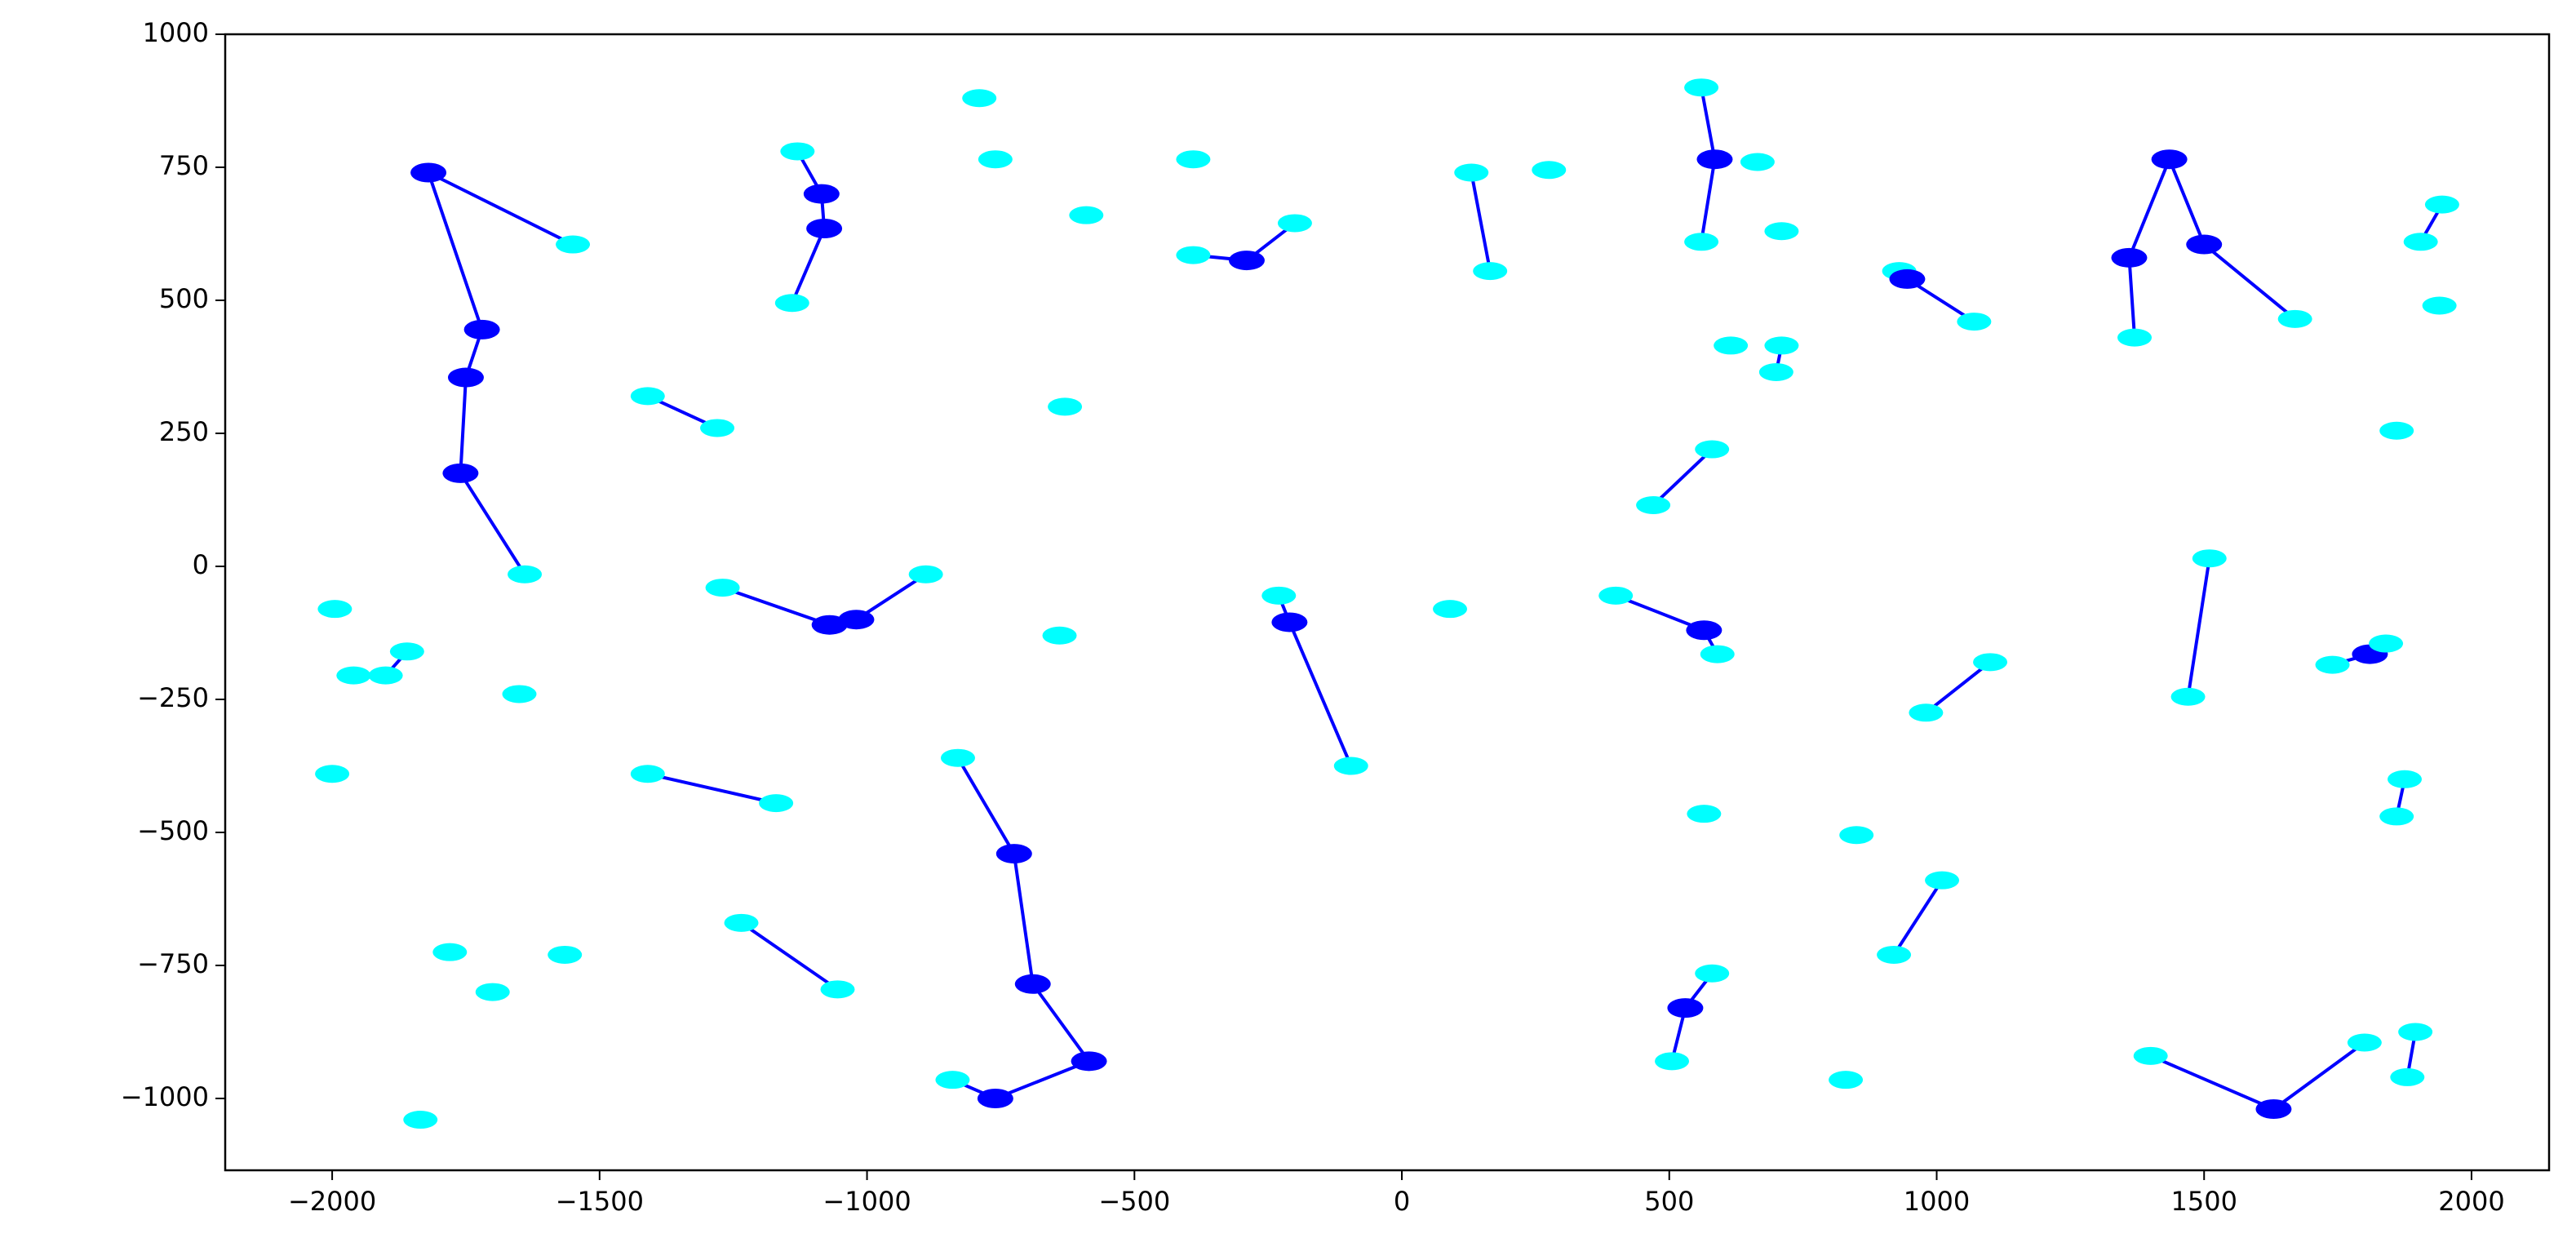 This screenshot has width=2576, height=1247. I want to click on x-tick-label: −1000, so click(866, 1201).